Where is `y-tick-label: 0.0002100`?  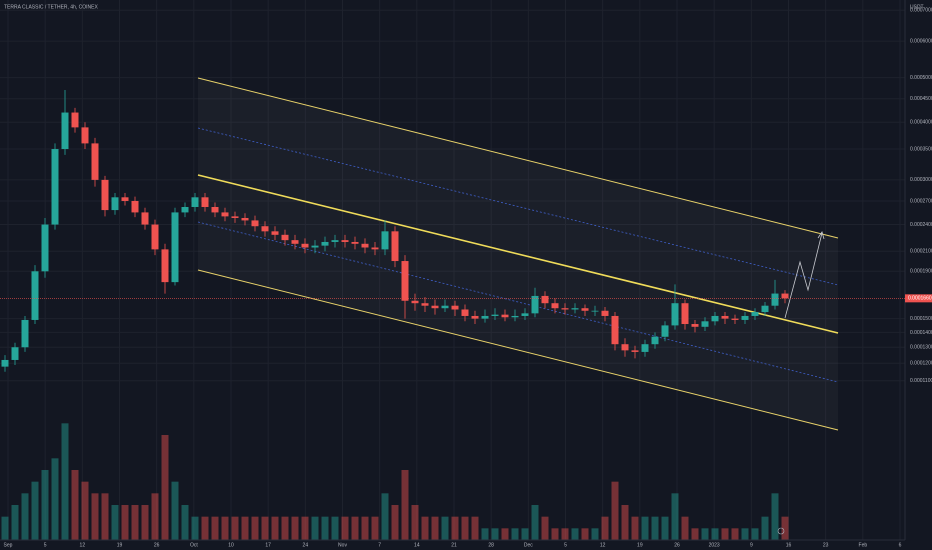 y-tick-label: 0.0002100 is located at coordinates (921, 252).